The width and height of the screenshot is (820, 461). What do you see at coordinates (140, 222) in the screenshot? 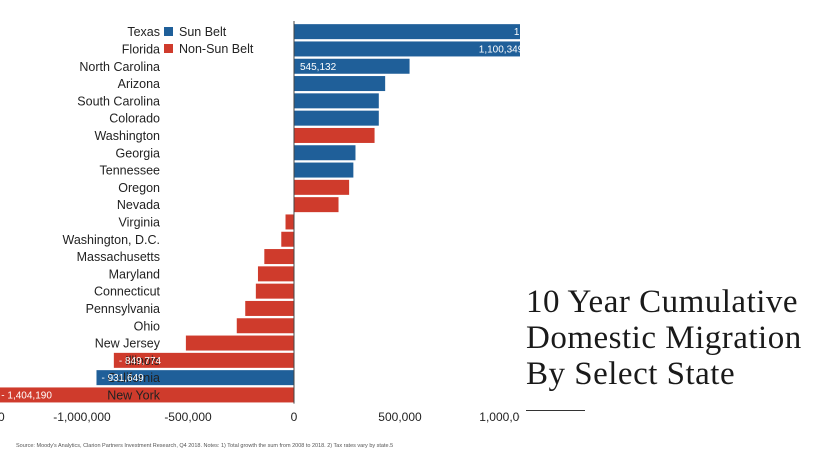
I see `category-label: Virginia` at bounding box center [140, 222].